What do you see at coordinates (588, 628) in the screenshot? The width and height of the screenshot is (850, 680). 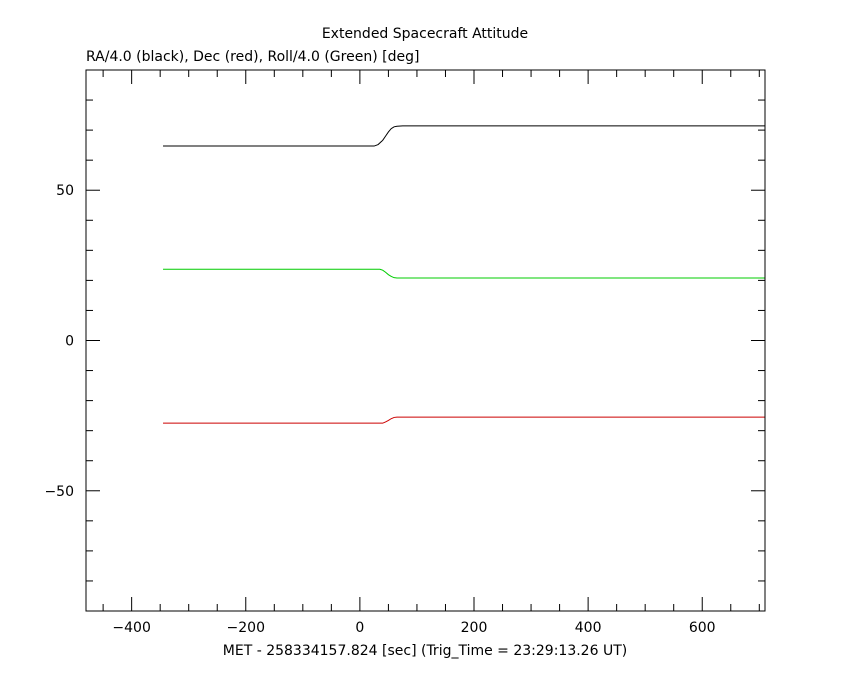 I see `x-tick-label: 400` at bounding box center [588, 628].